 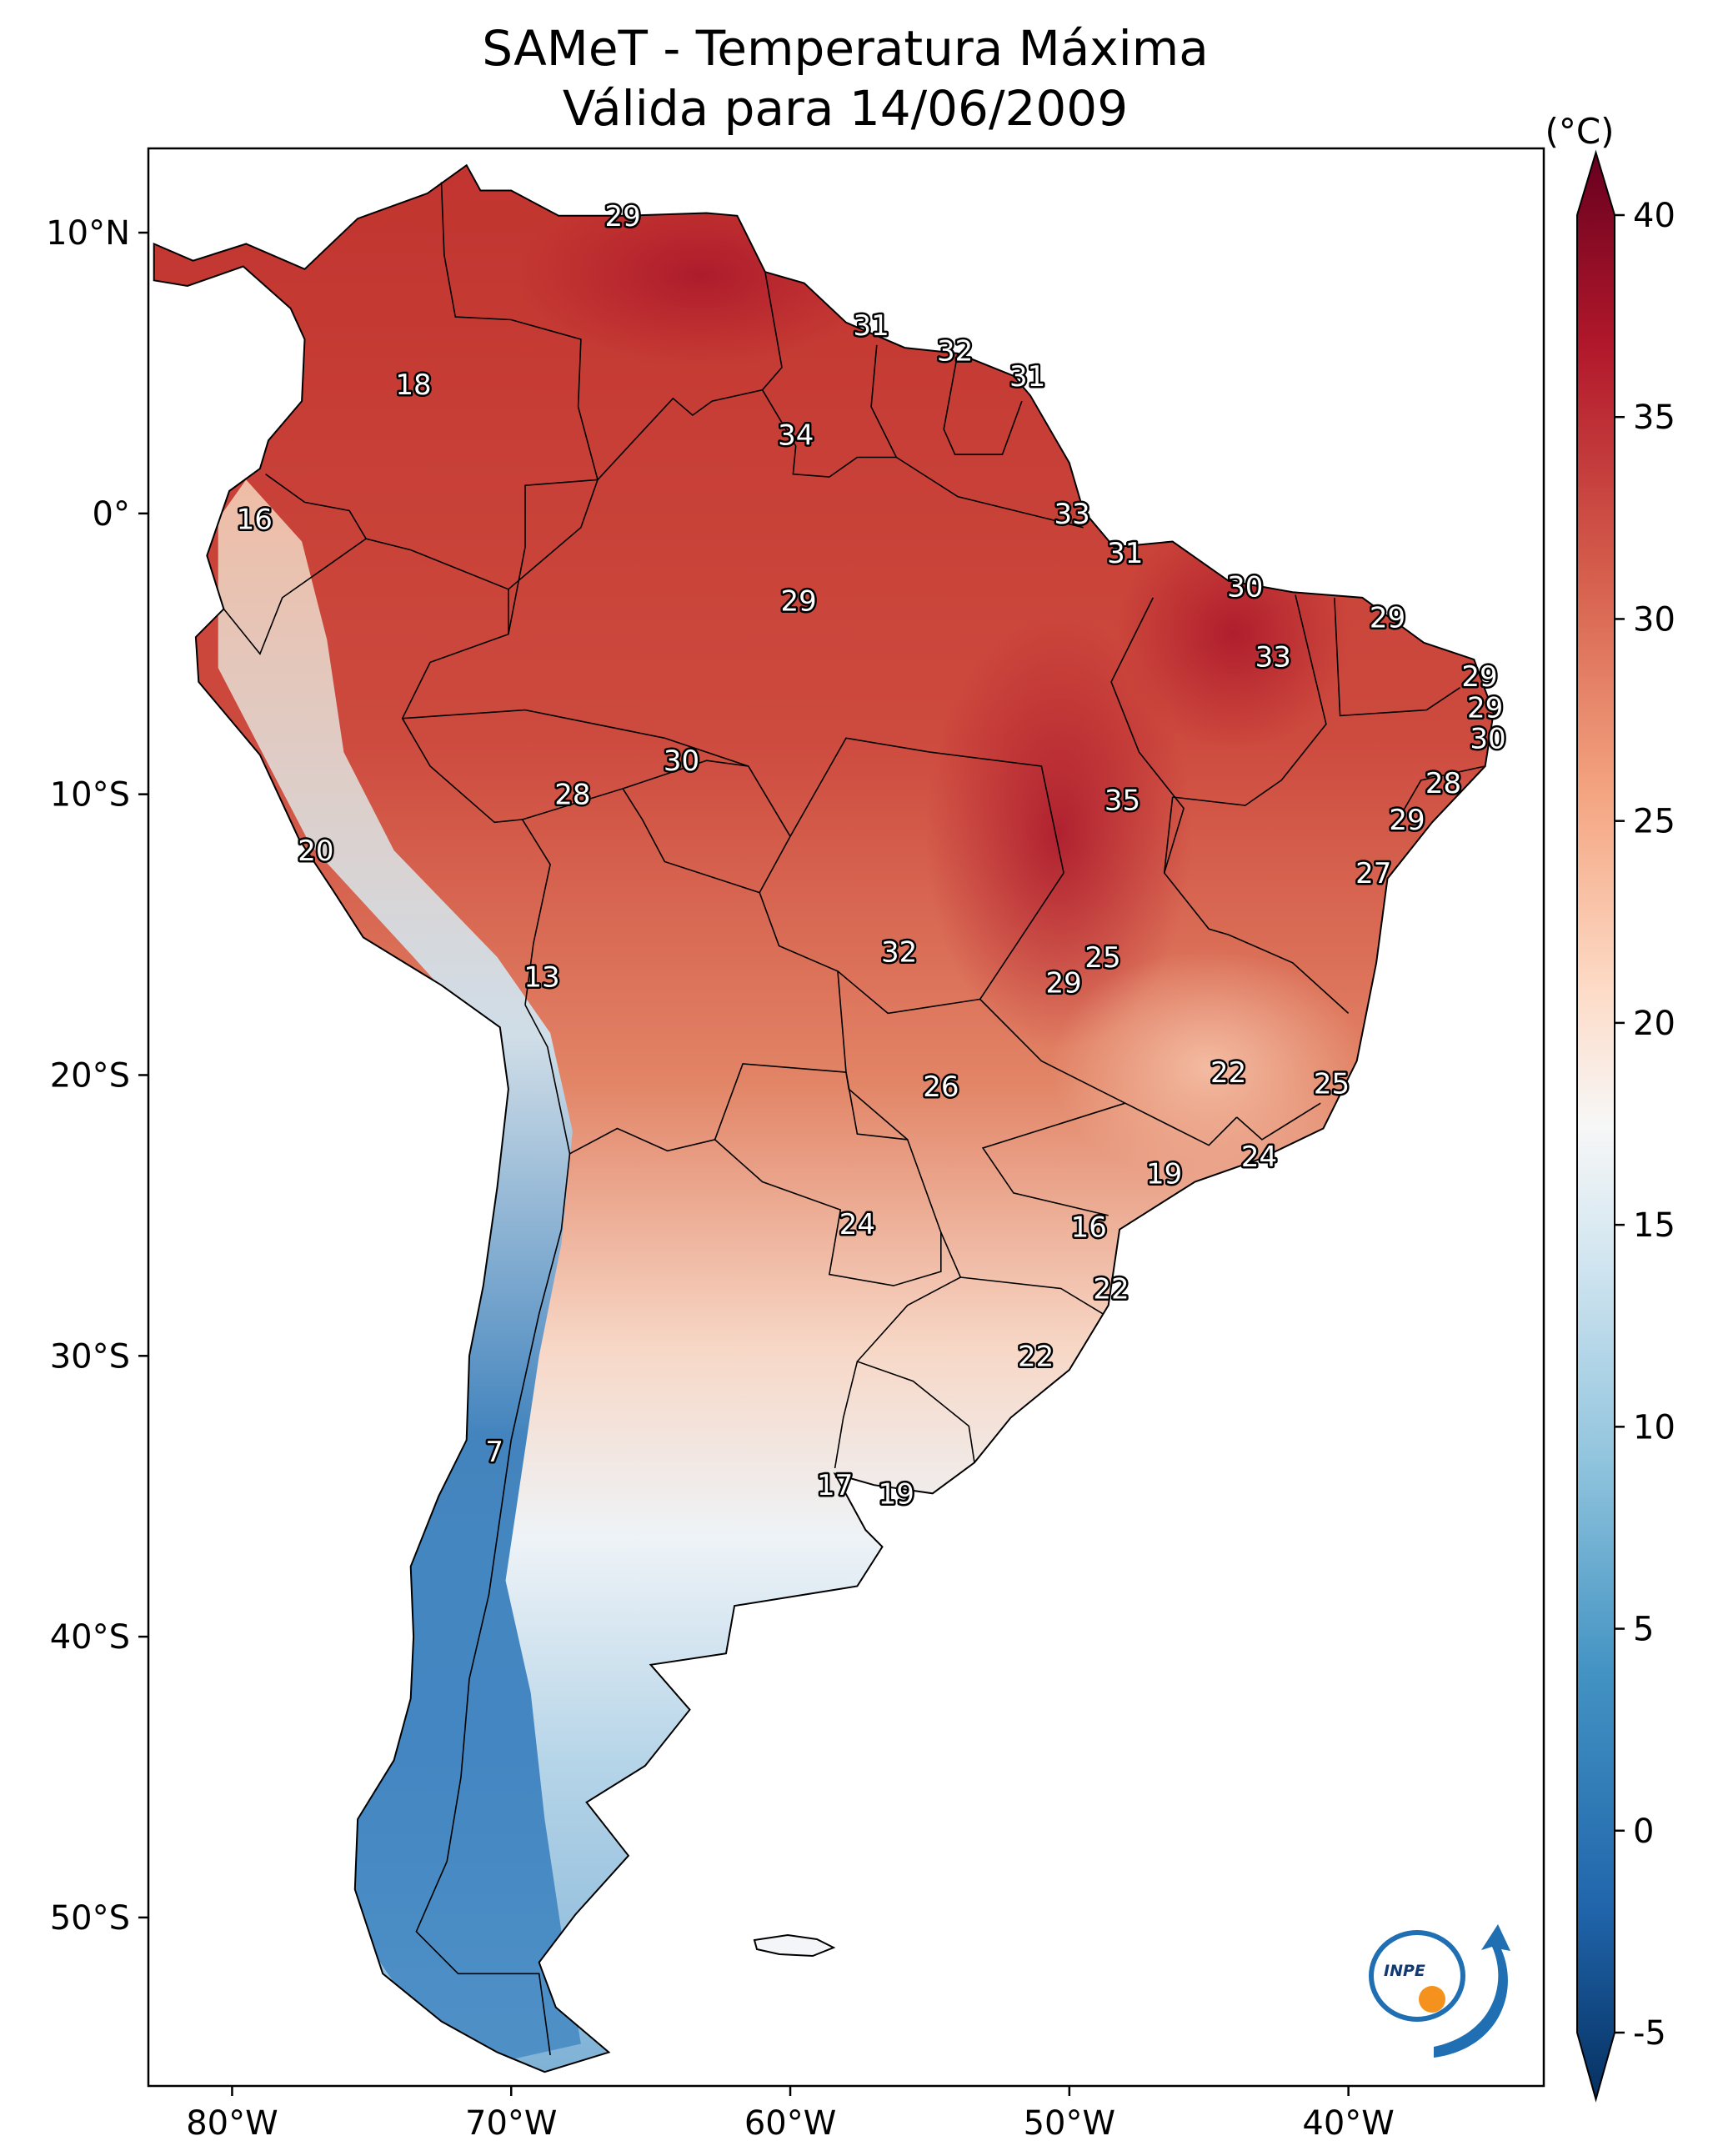 I want to click on latitude-ticks: 10°N 0° 10°S 20°S 30°S 40°S 50°S, so click(x=97, y=1076).